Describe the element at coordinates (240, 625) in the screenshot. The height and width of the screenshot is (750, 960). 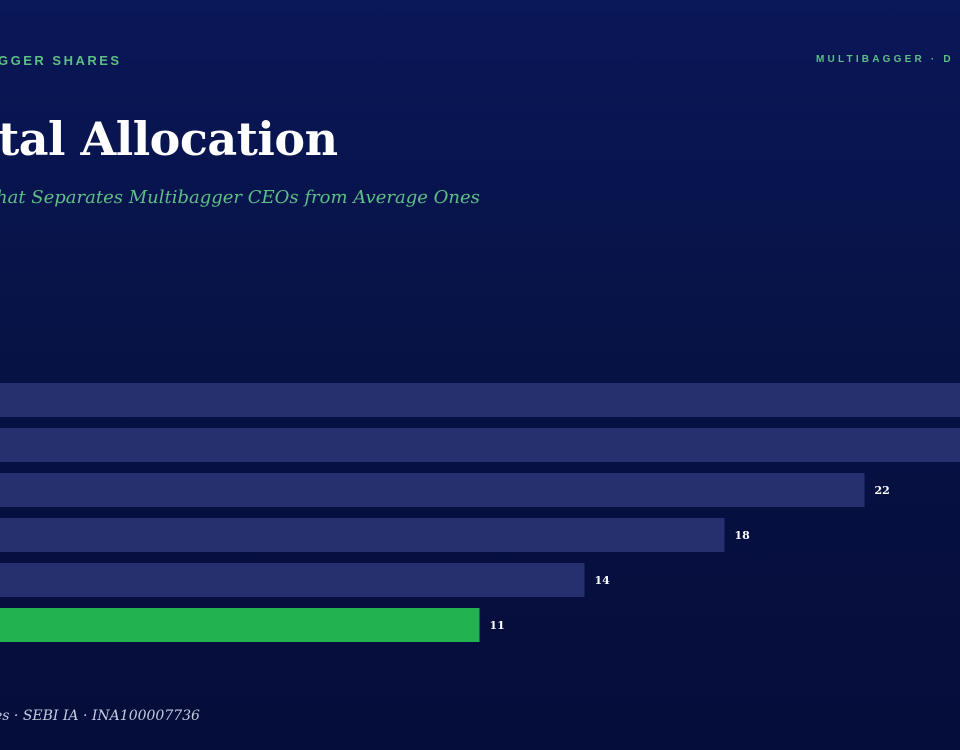
I see `bar-highlight` at that location.